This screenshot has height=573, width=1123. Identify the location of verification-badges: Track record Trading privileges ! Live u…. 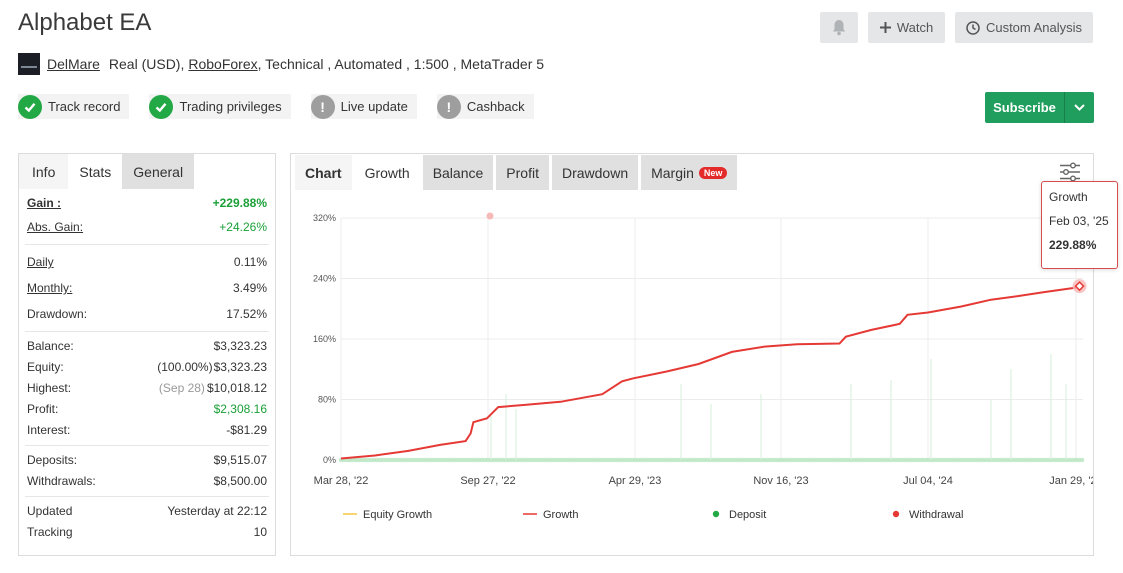
(286, 106).